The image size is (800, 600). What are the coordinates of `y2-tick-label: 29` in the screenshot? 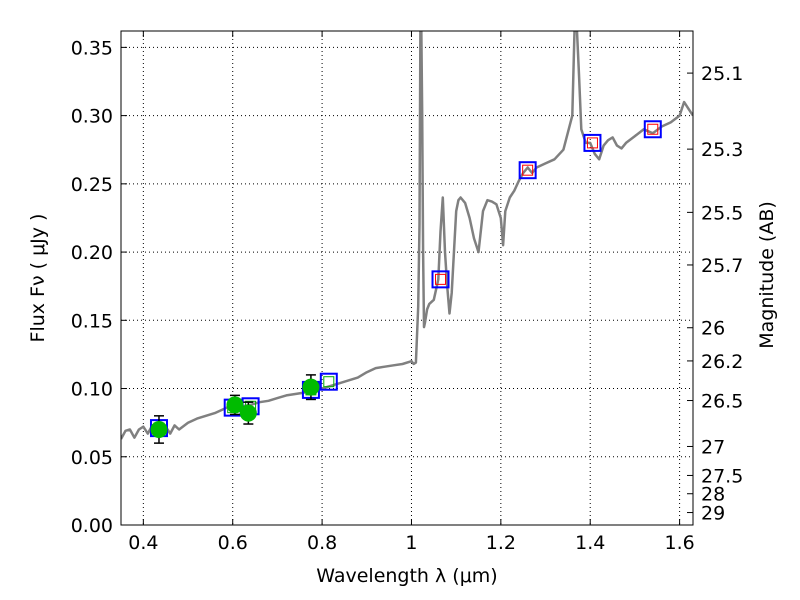 It's located at (713, 514).